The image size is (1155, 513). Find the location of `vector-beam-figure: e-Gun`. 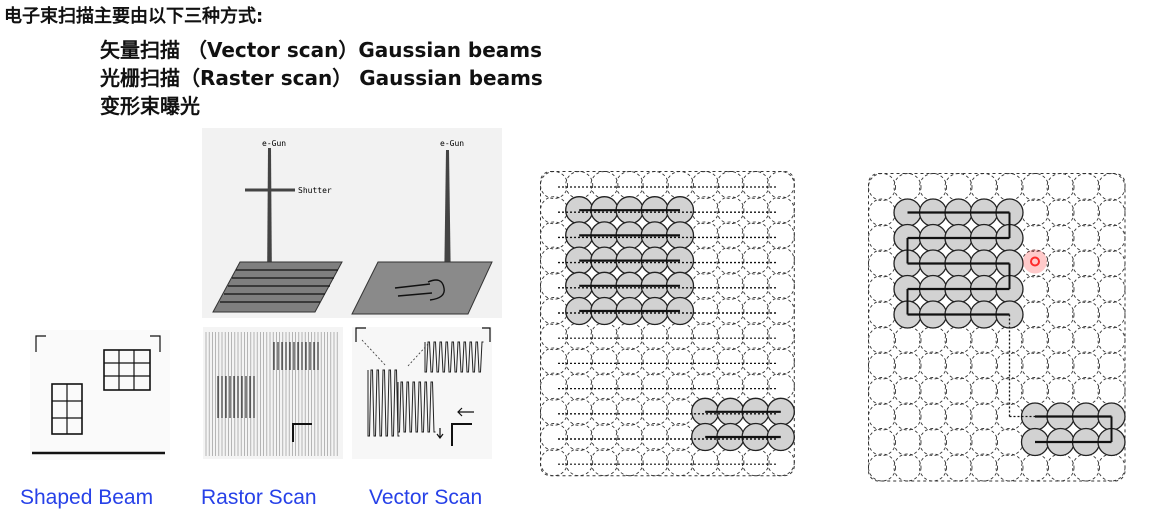

vector-beam-figure: e-Gun is located at coordinates (426, 223).